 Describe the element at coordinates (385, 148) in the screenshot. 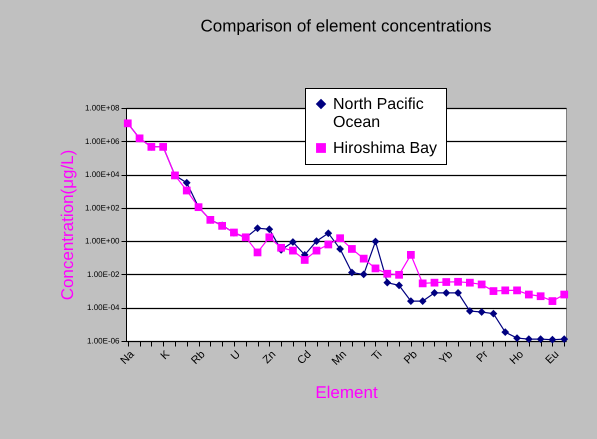

I see `legend-label: Hiroshima Bay` at that location.